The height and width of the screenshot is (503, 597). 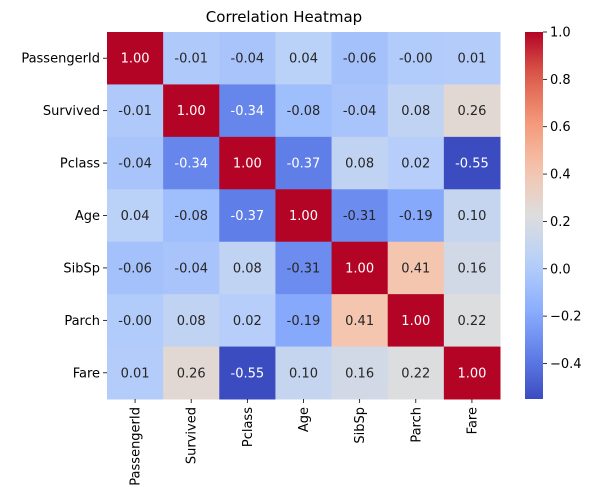 I want to click on heatmap-cell-label-3-1: -0.08, so click(x=191, y=216).